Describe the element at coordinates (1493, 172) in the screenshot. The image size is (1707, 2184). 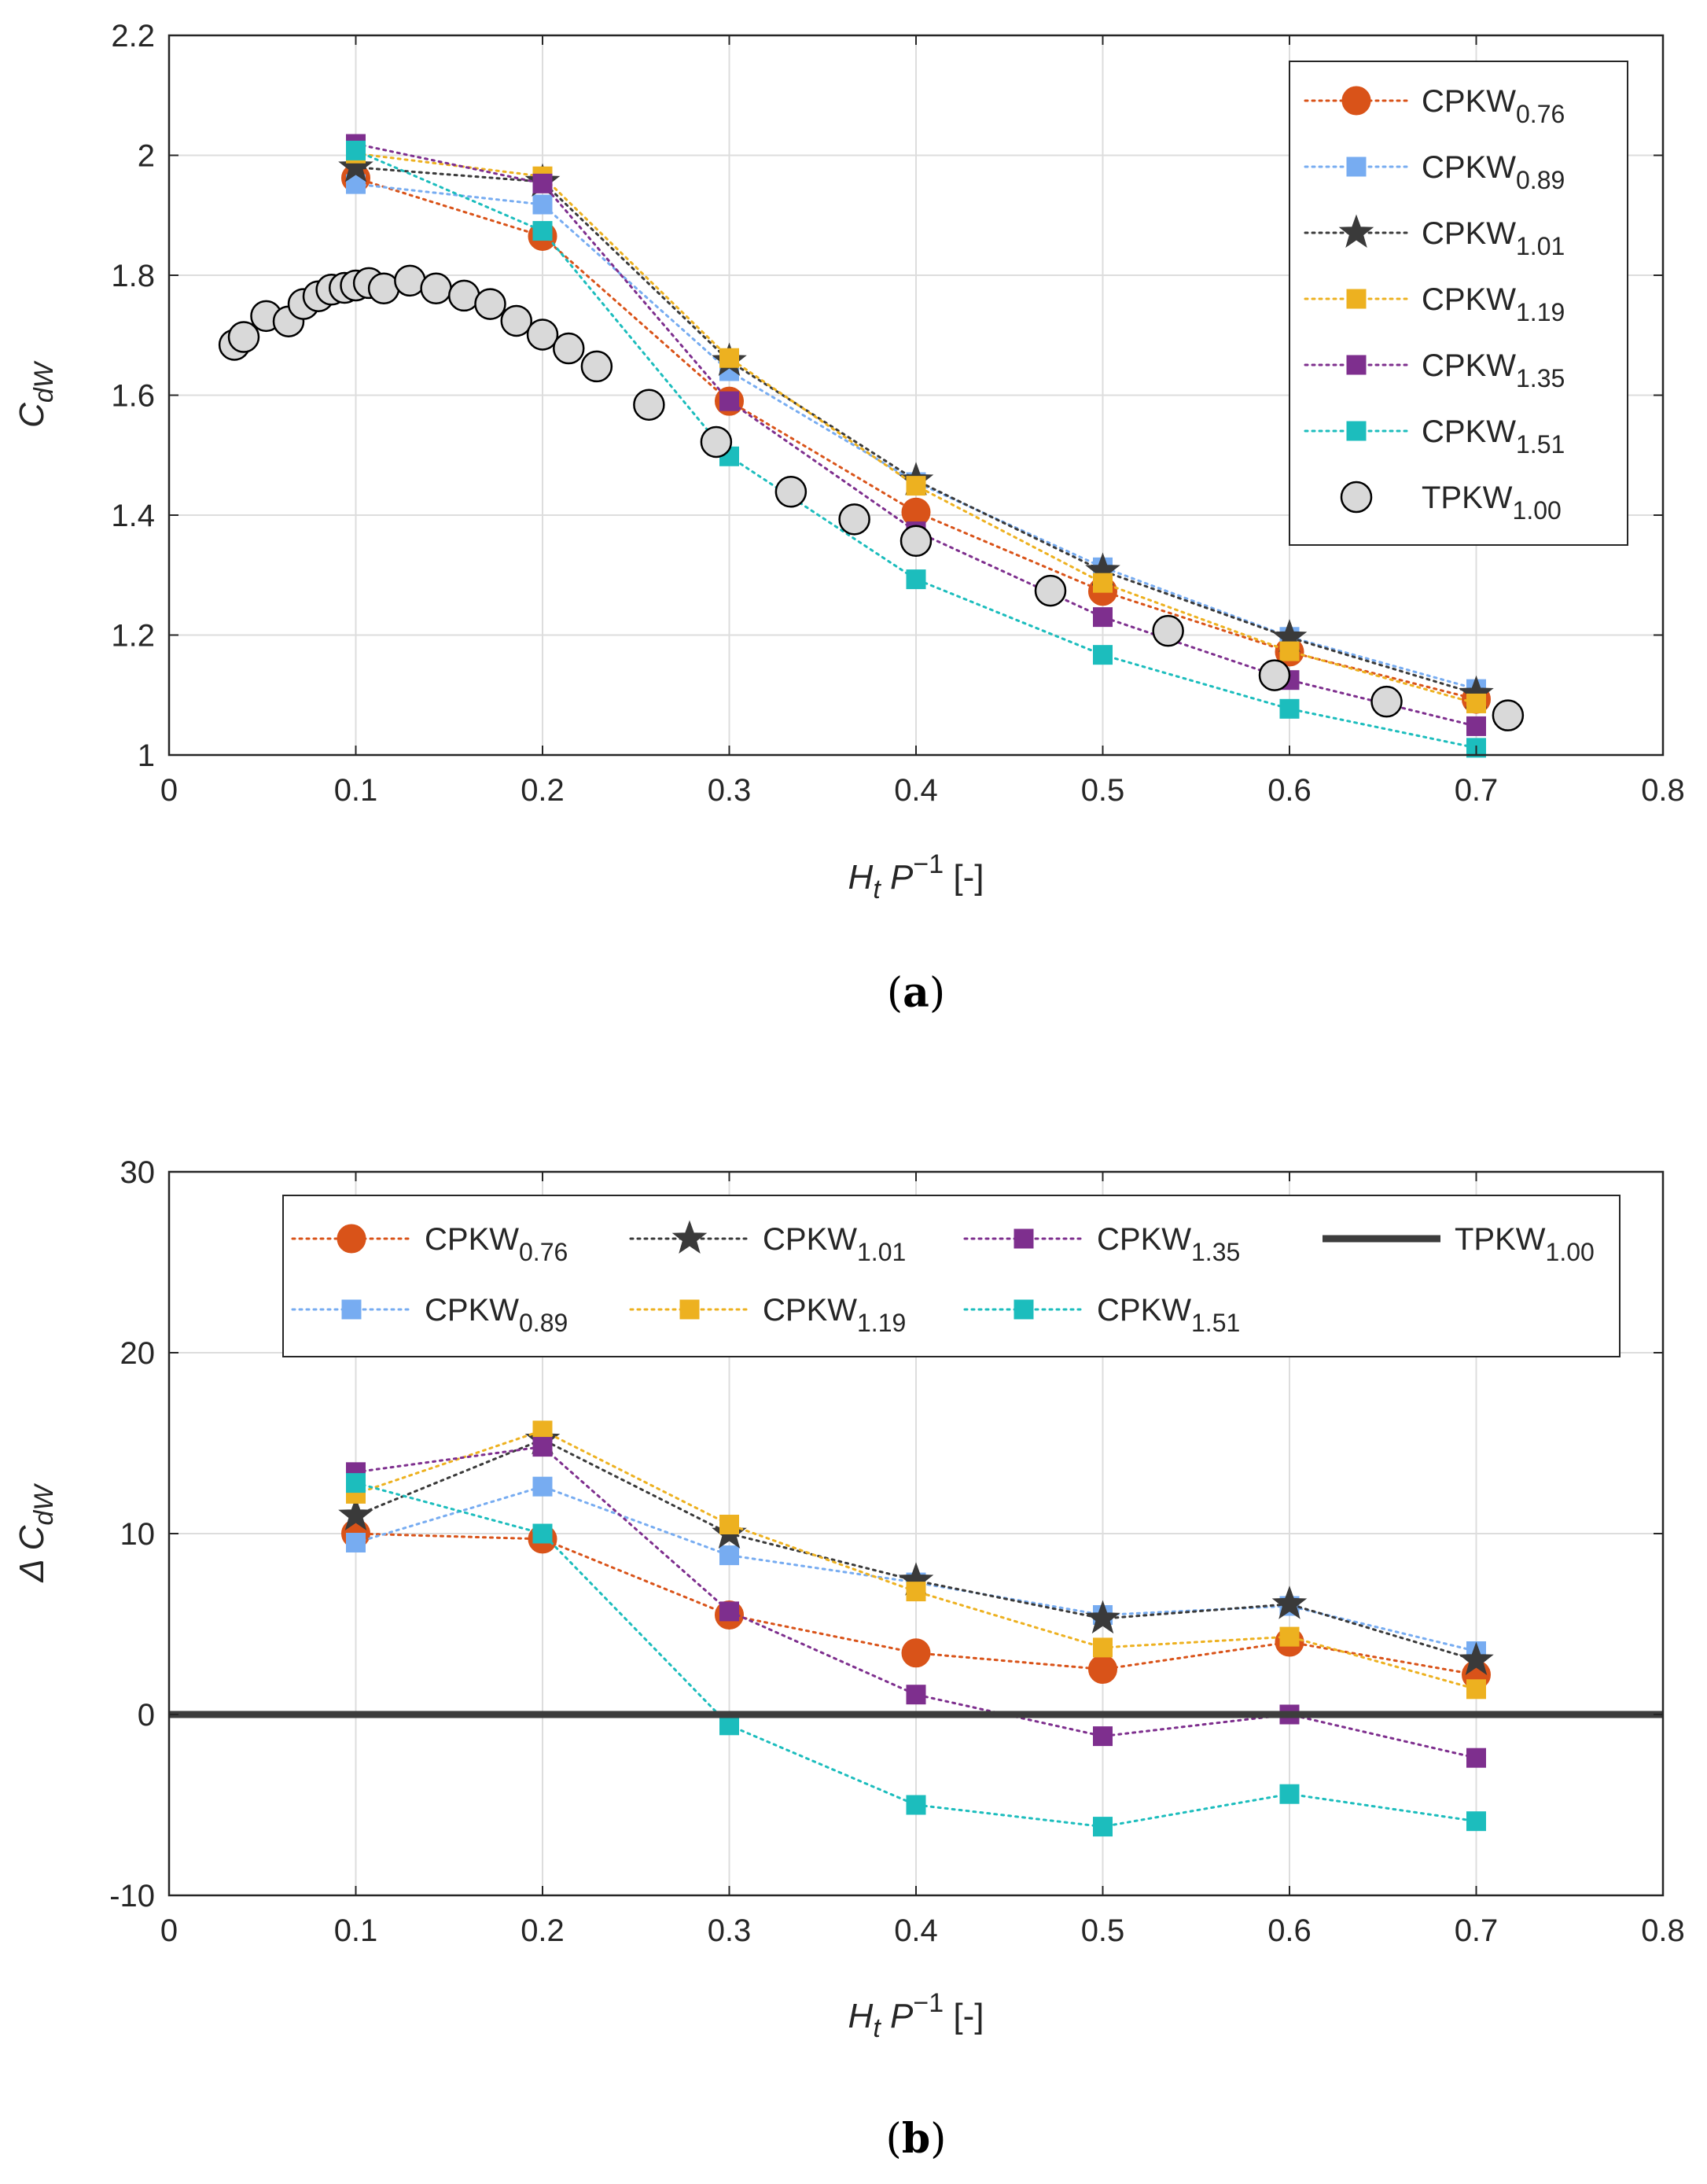
I see `legend-label: CPKW0.89` at that location.